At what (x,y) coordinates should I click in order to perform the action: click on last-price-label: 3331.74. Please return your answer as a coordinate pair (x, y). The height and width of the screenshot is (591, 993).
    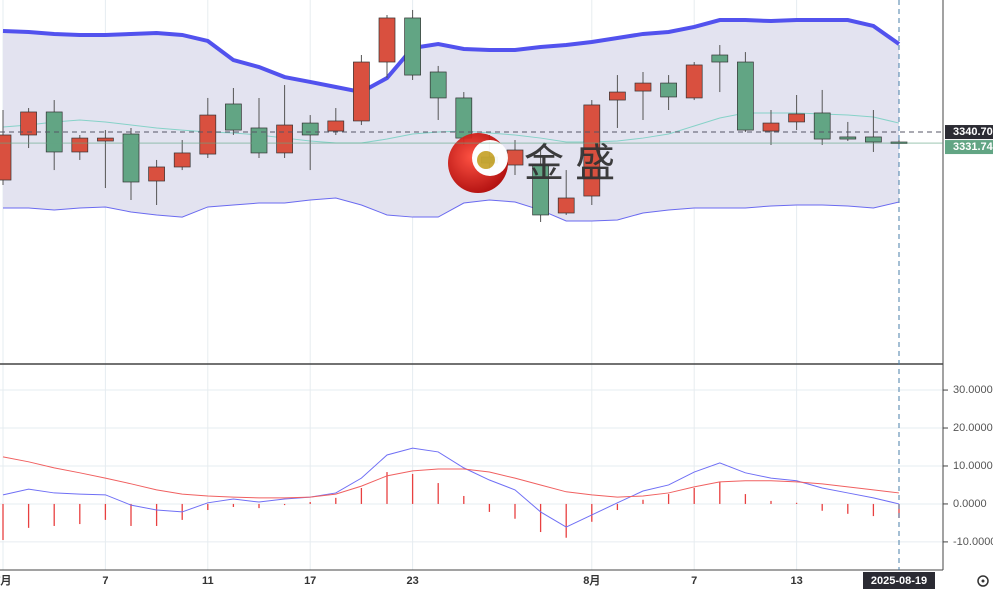
    Looking at the image, I should click on (973, 147).